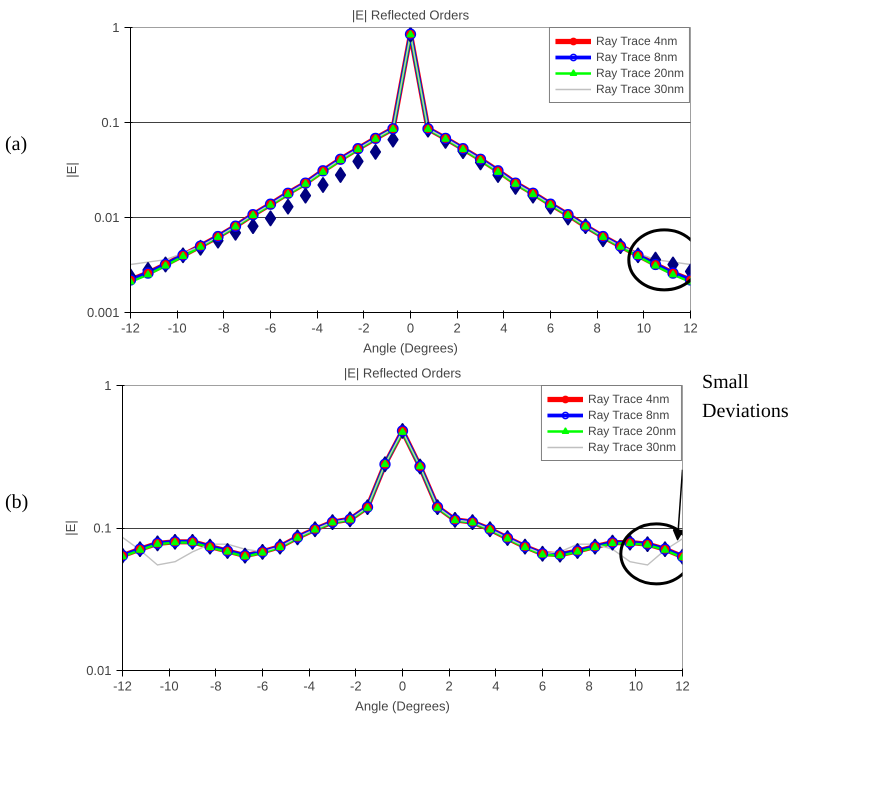 This screenshot has height=792, width=896. I want to click on y-tick-label: 0.001, so click(103, 312).